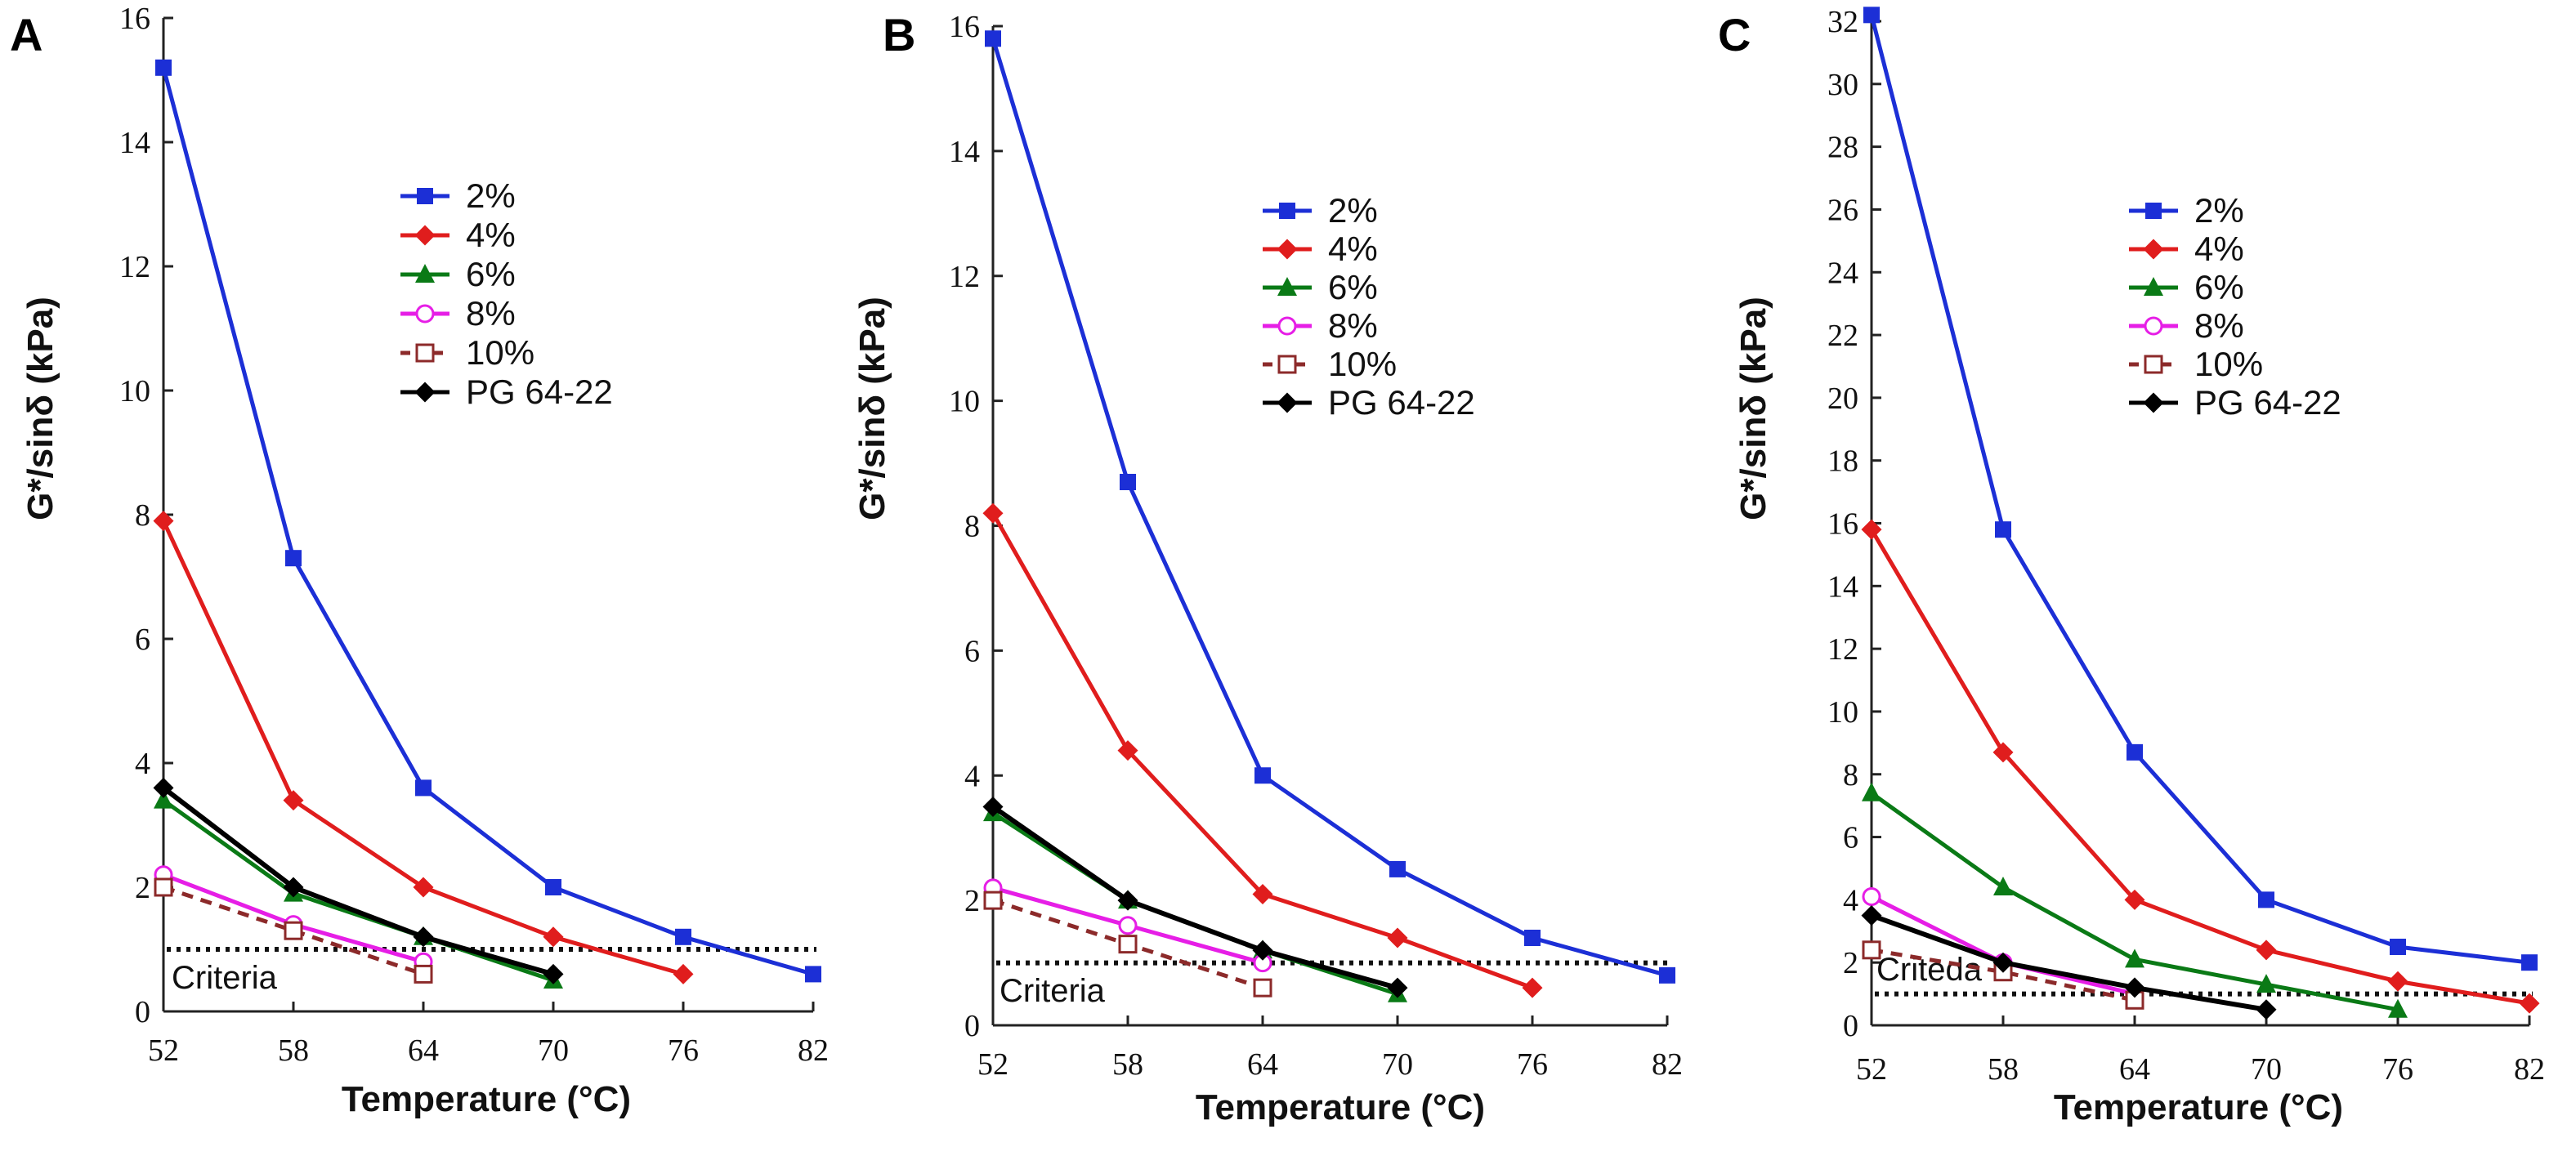  I want to click on y-tick-label: 18, so click(1842, 461).